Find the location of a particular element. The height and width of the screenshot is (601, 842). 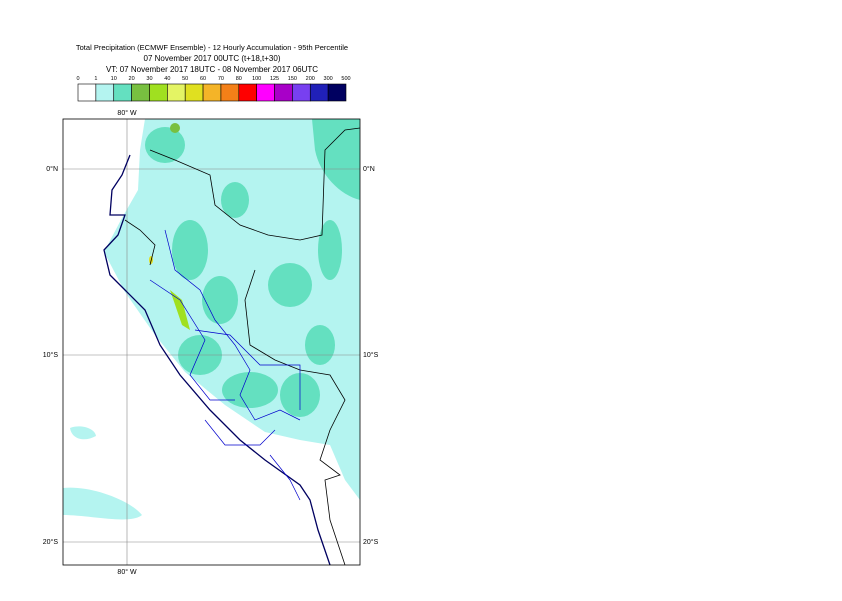

precip-area-heavy is located at coordinates (252, 268).